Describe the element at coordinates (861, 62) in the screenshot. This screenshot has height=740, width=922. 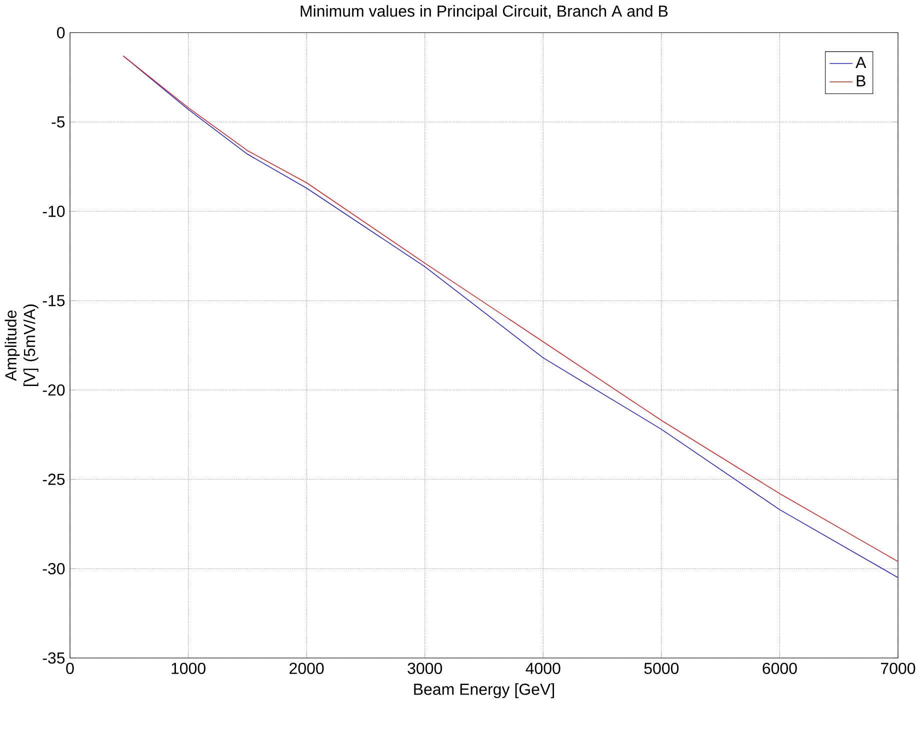
I see `legend-label: A` at that location.